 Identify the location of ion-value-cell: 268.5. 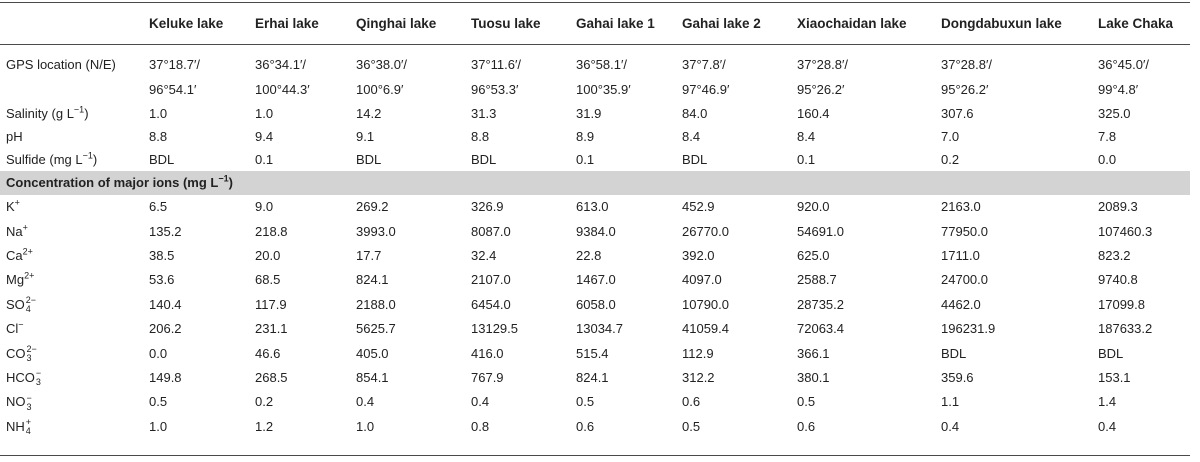
(271, 377).